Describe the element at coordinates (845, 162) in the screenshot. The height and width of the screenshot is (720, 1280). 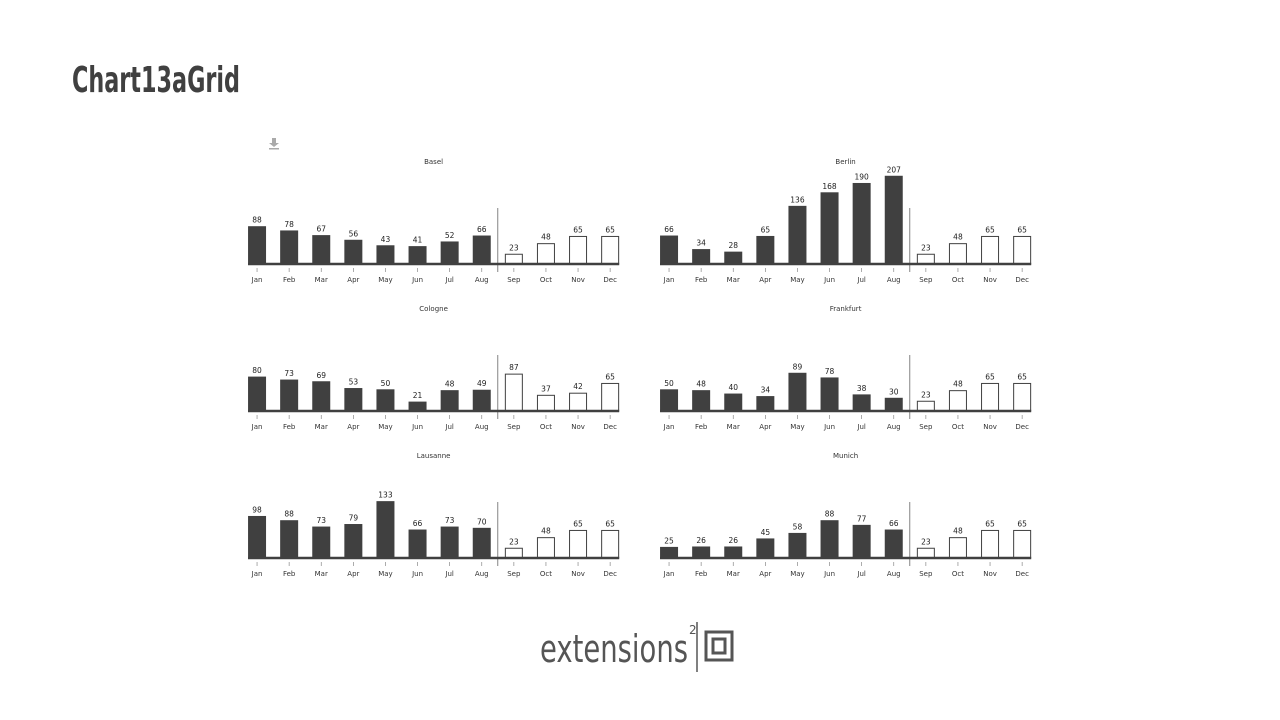
I see `chart-title: Berlin` at that location.